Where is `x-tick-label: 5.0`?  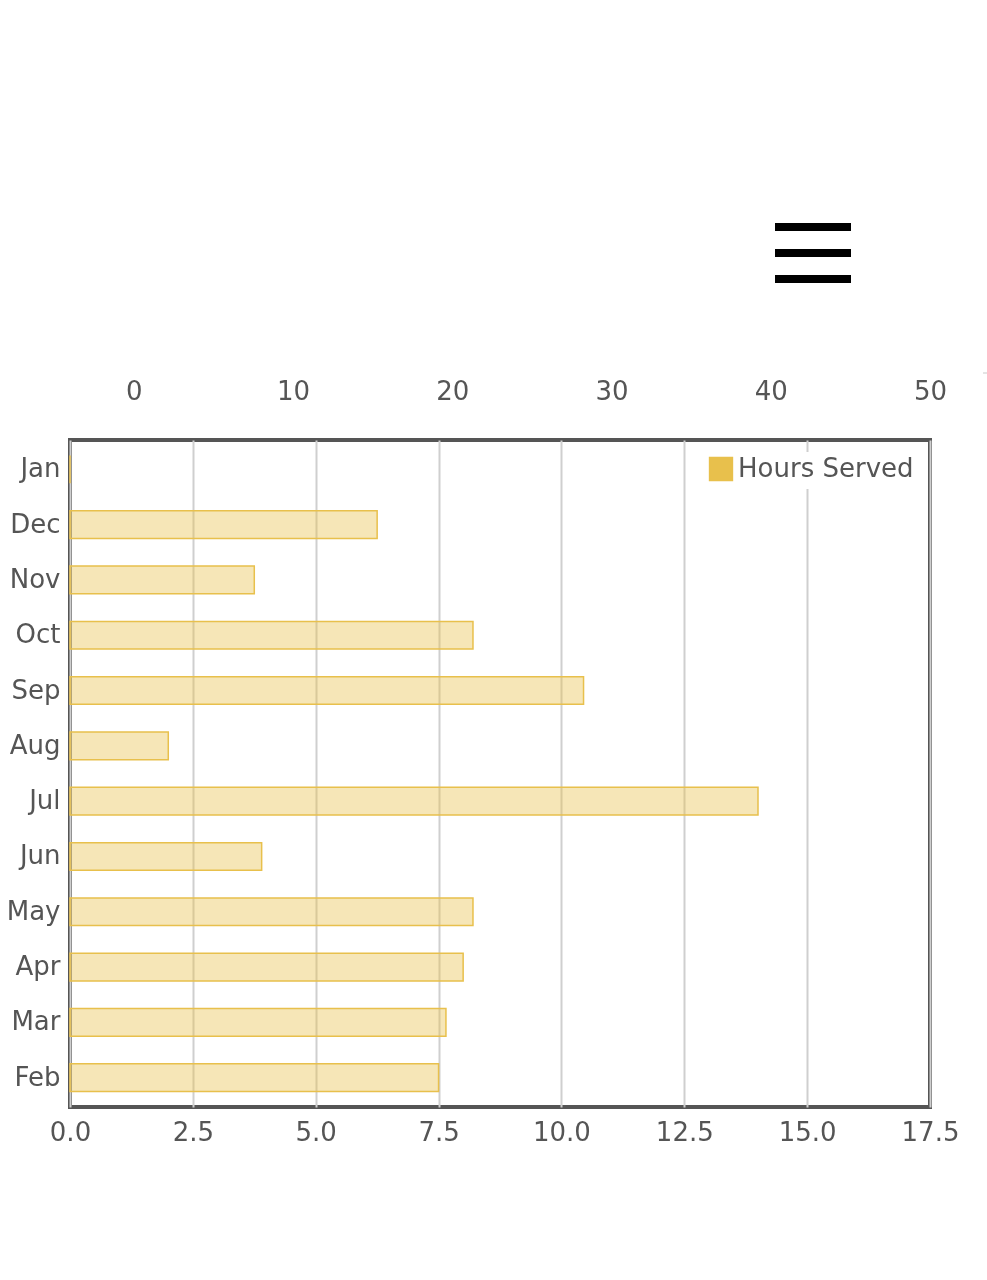 x-tick-label: 5.0 is located at coordinates (316, 1131).